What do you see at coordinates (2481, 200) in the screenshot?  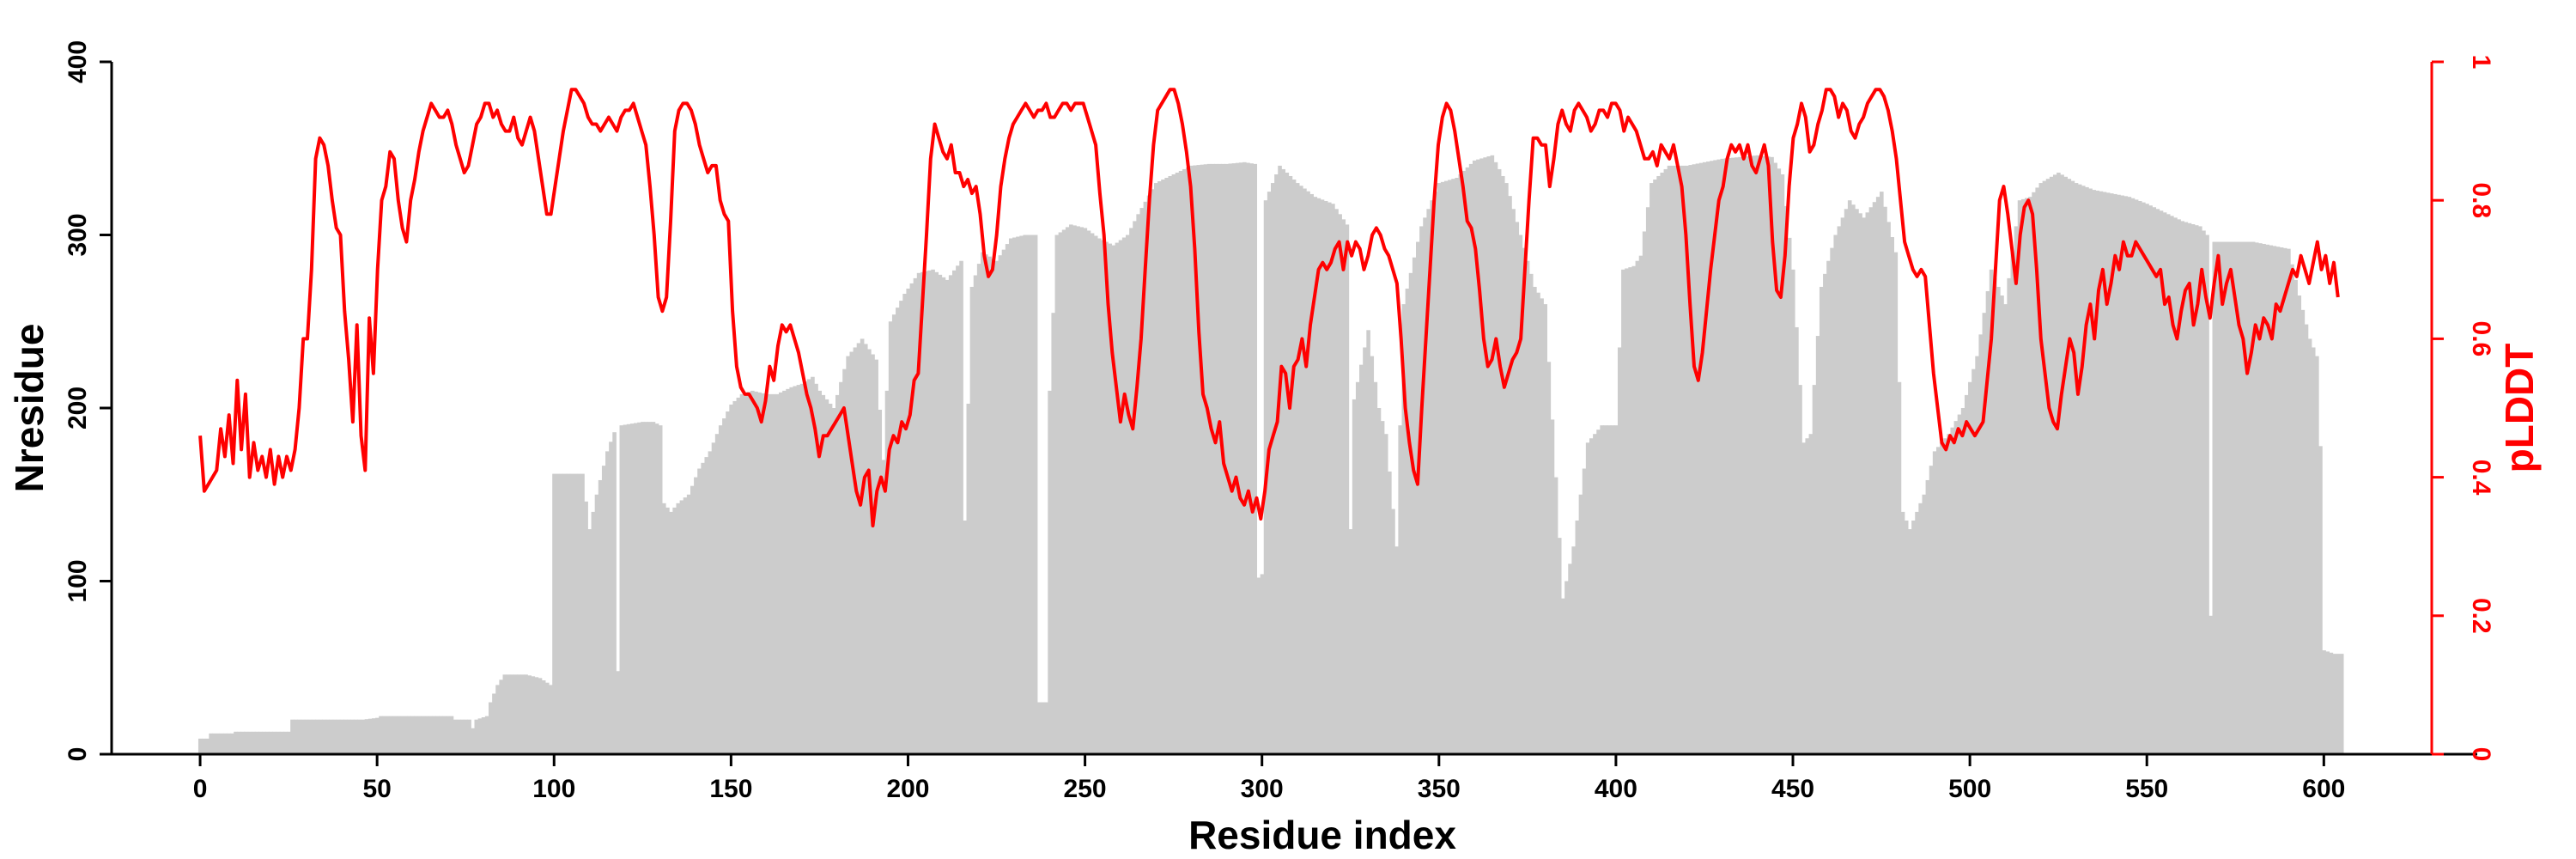 I see `y-right-tick-label: 0.8` at bounding box center [2481, 200].